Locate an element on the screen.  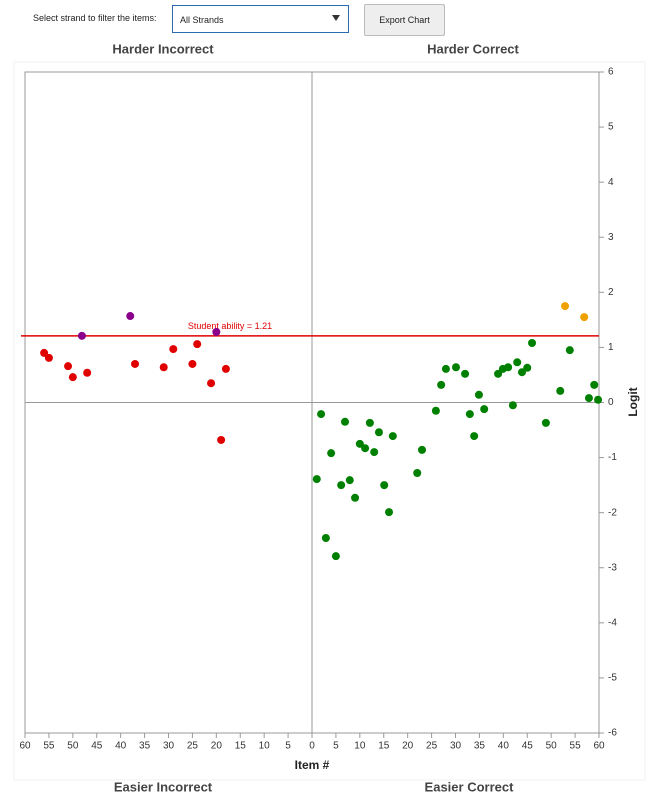
quadrant-label: Easier Correct is located at coordinates (470, 786).